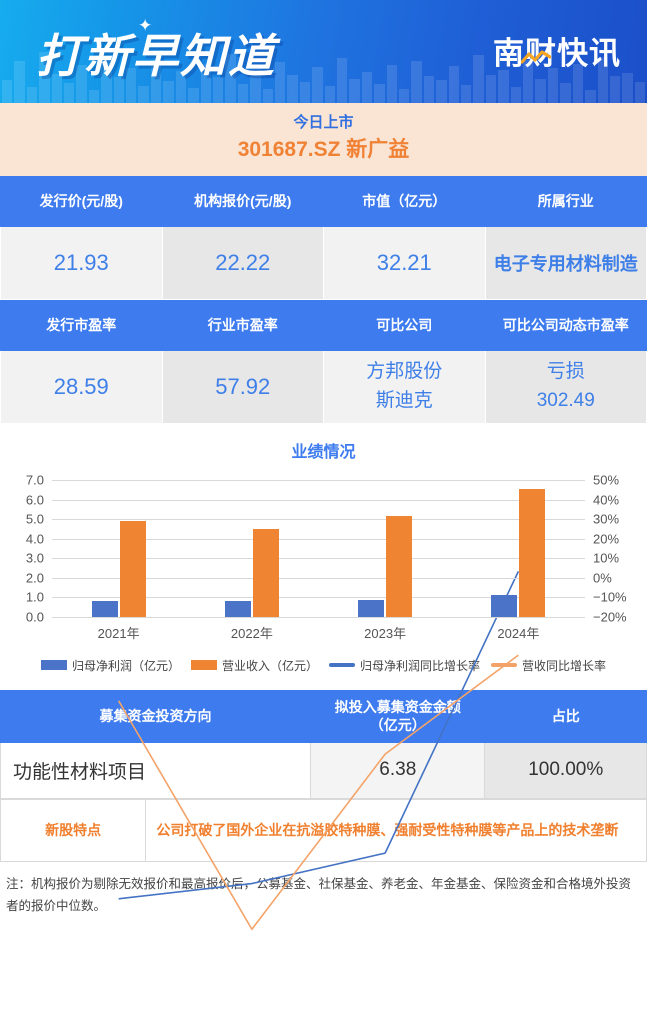 The image size is (647, 1013). What do you see at coordinates (564, 665) in the screenshot?
I see `legend-label: 营收同比增长率` at bounding box center [564, 665].